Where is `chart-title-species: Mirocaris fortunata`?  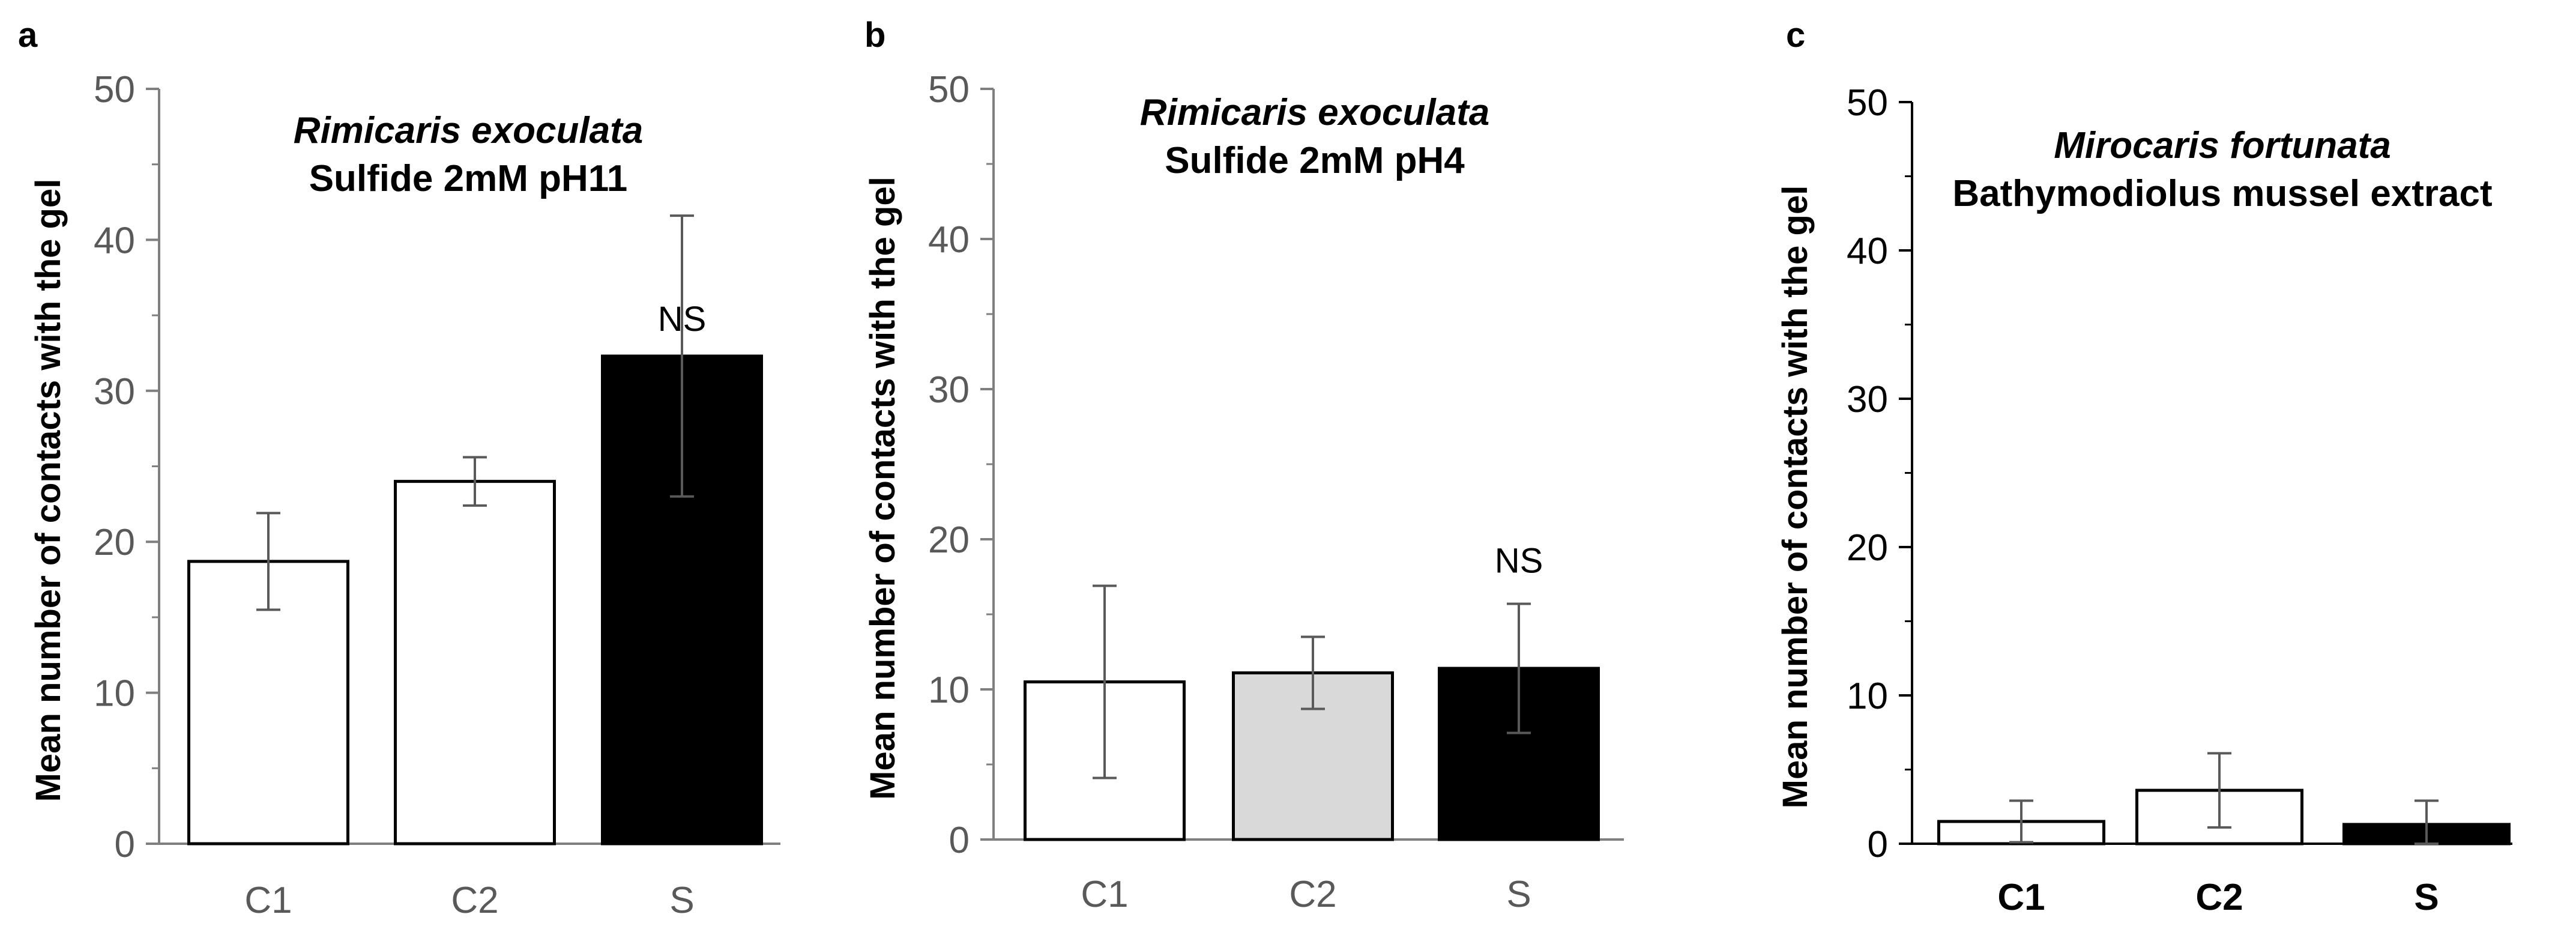
chart-title-species: Mirocaris fortunata is located at coordinates (2222, 145).